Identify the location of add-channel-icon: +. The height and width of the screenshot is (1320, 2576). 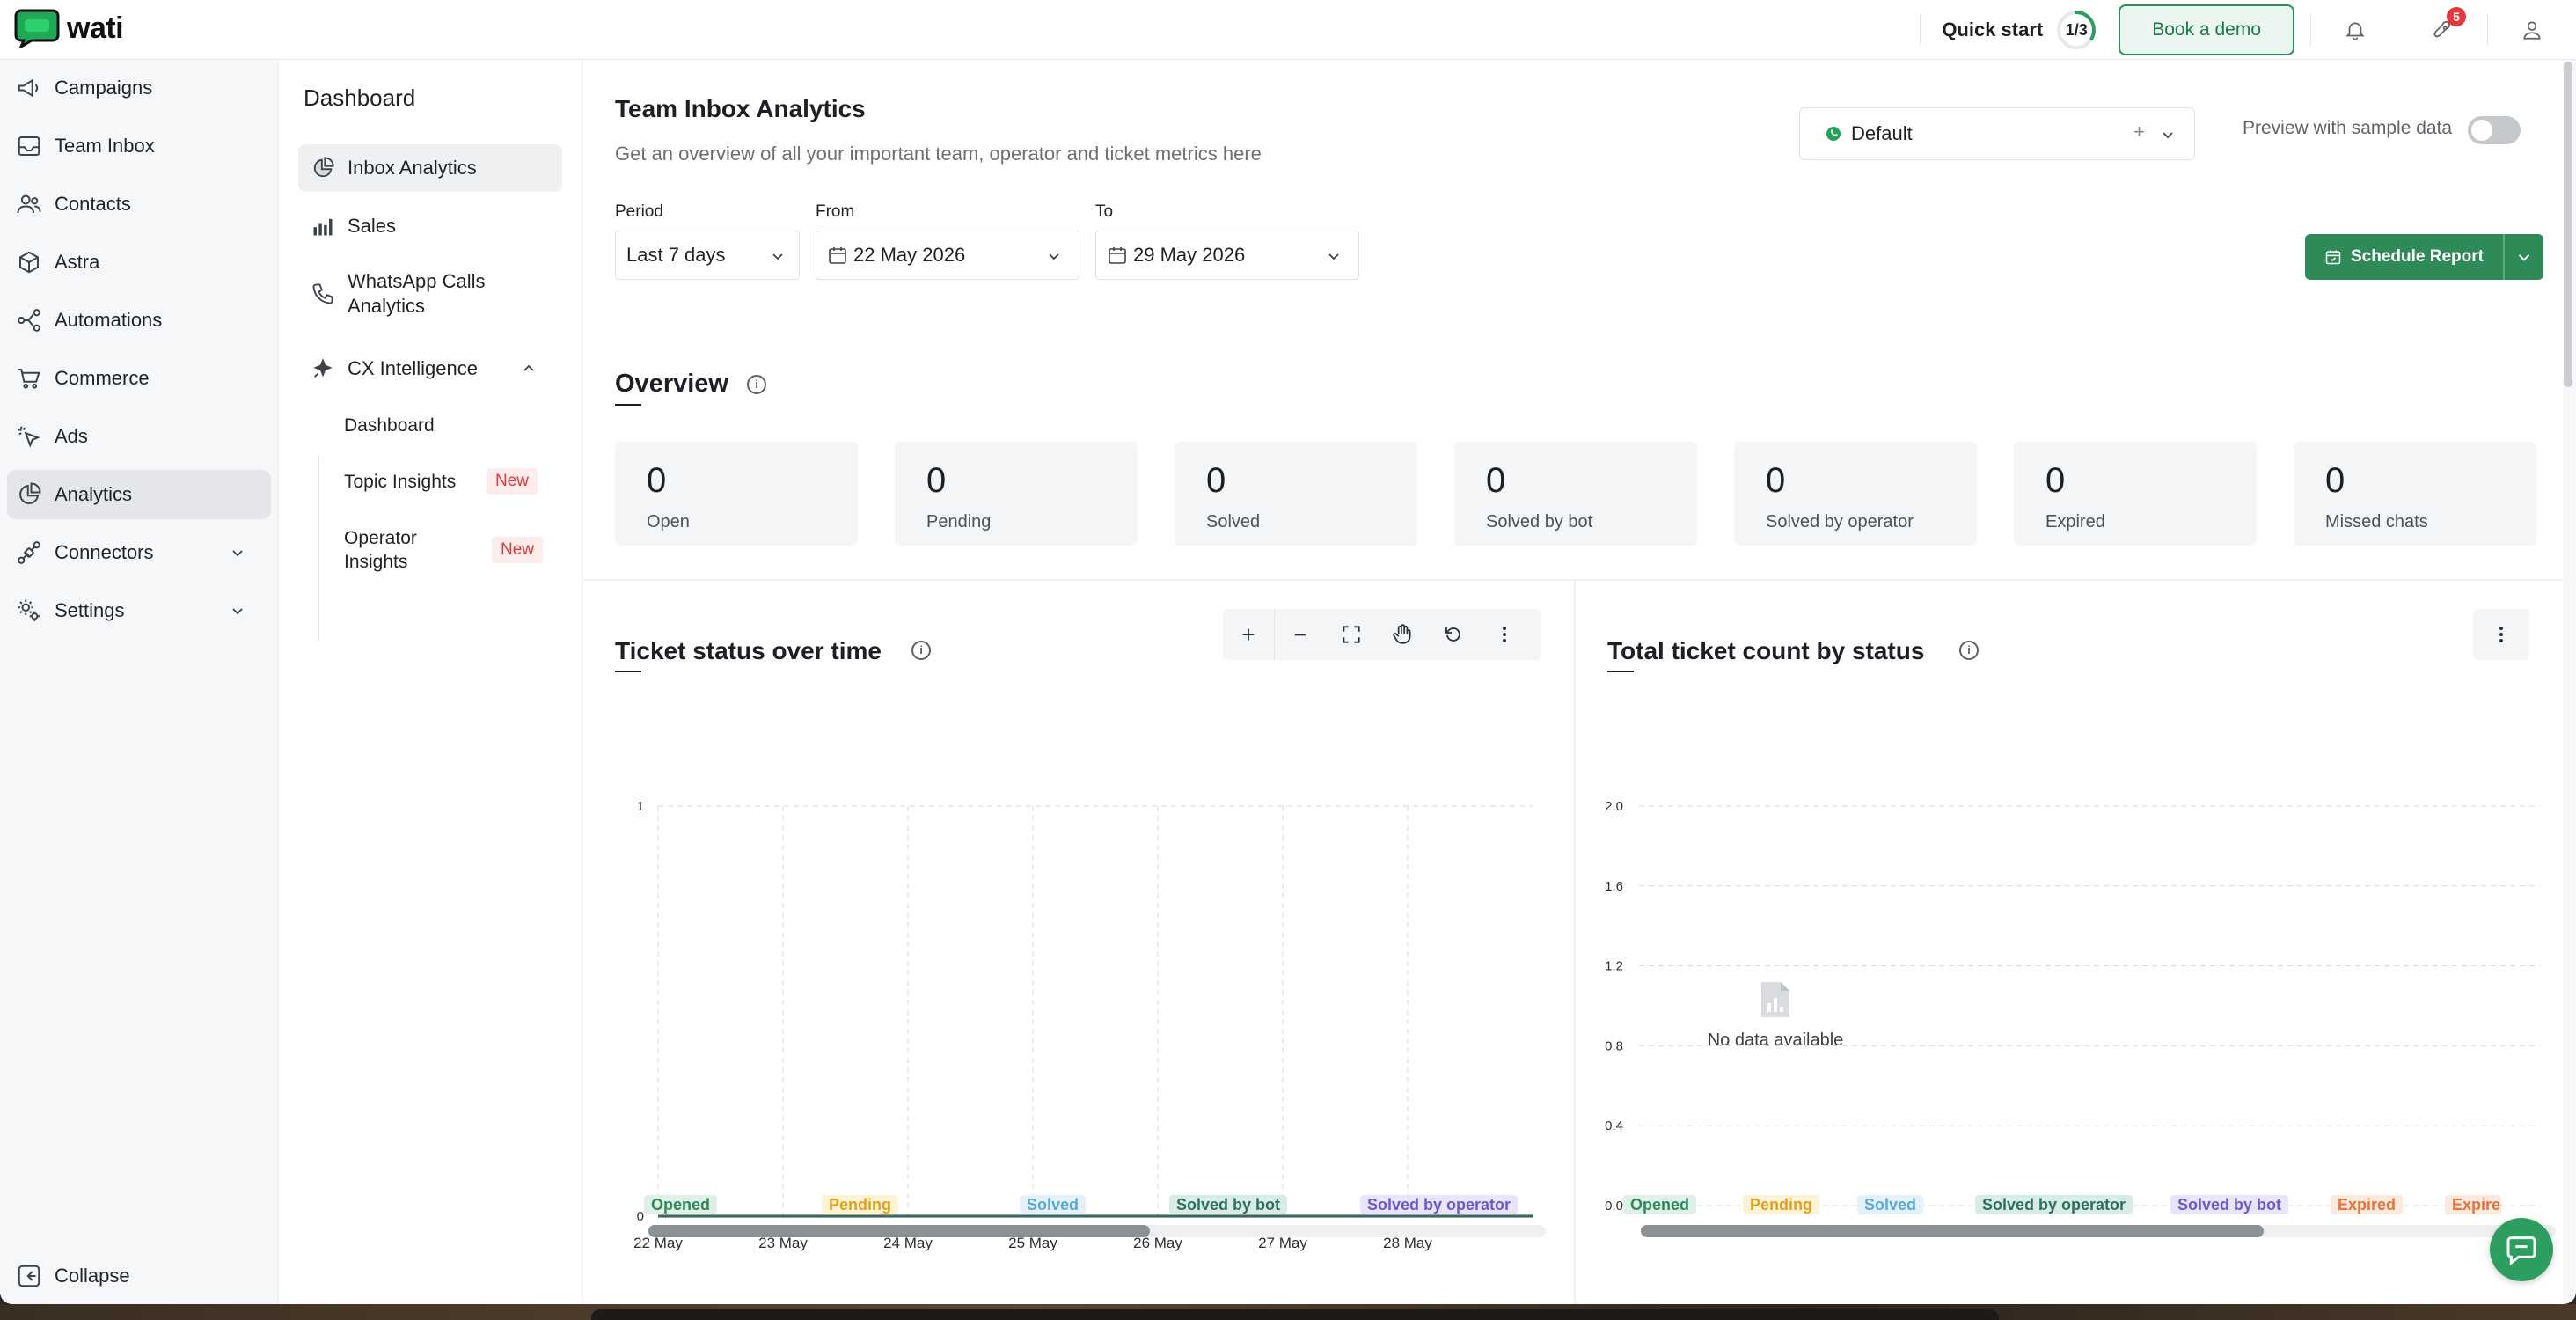
(2139, 132).